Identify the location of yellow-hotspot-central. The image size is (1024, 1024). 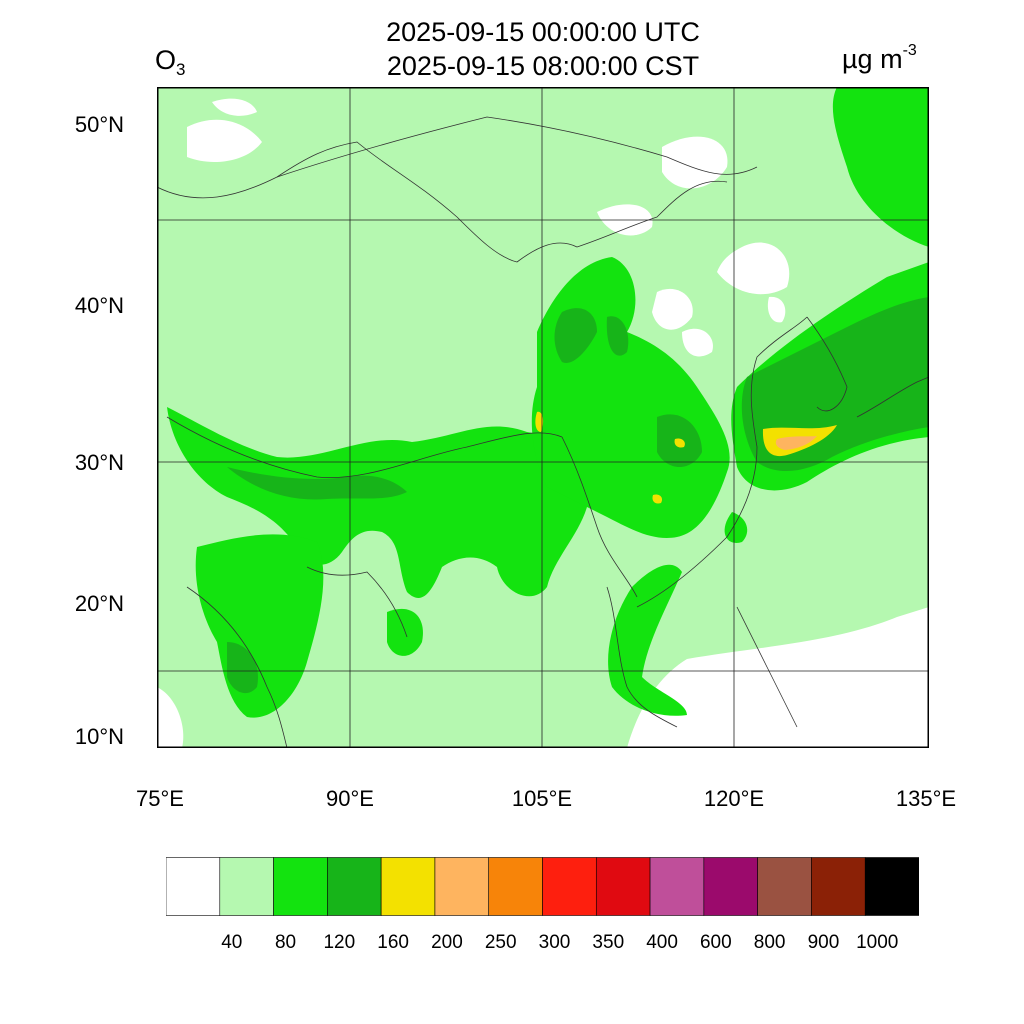
(679, 443).